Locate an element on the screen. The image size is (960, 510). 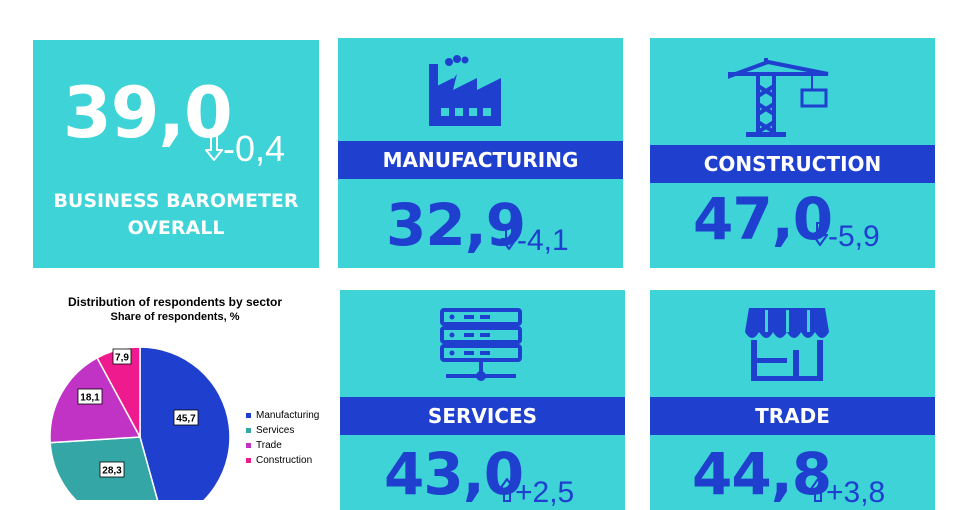
manufacturing-label: MANUFACTURING is located at coordinates (480, 160).